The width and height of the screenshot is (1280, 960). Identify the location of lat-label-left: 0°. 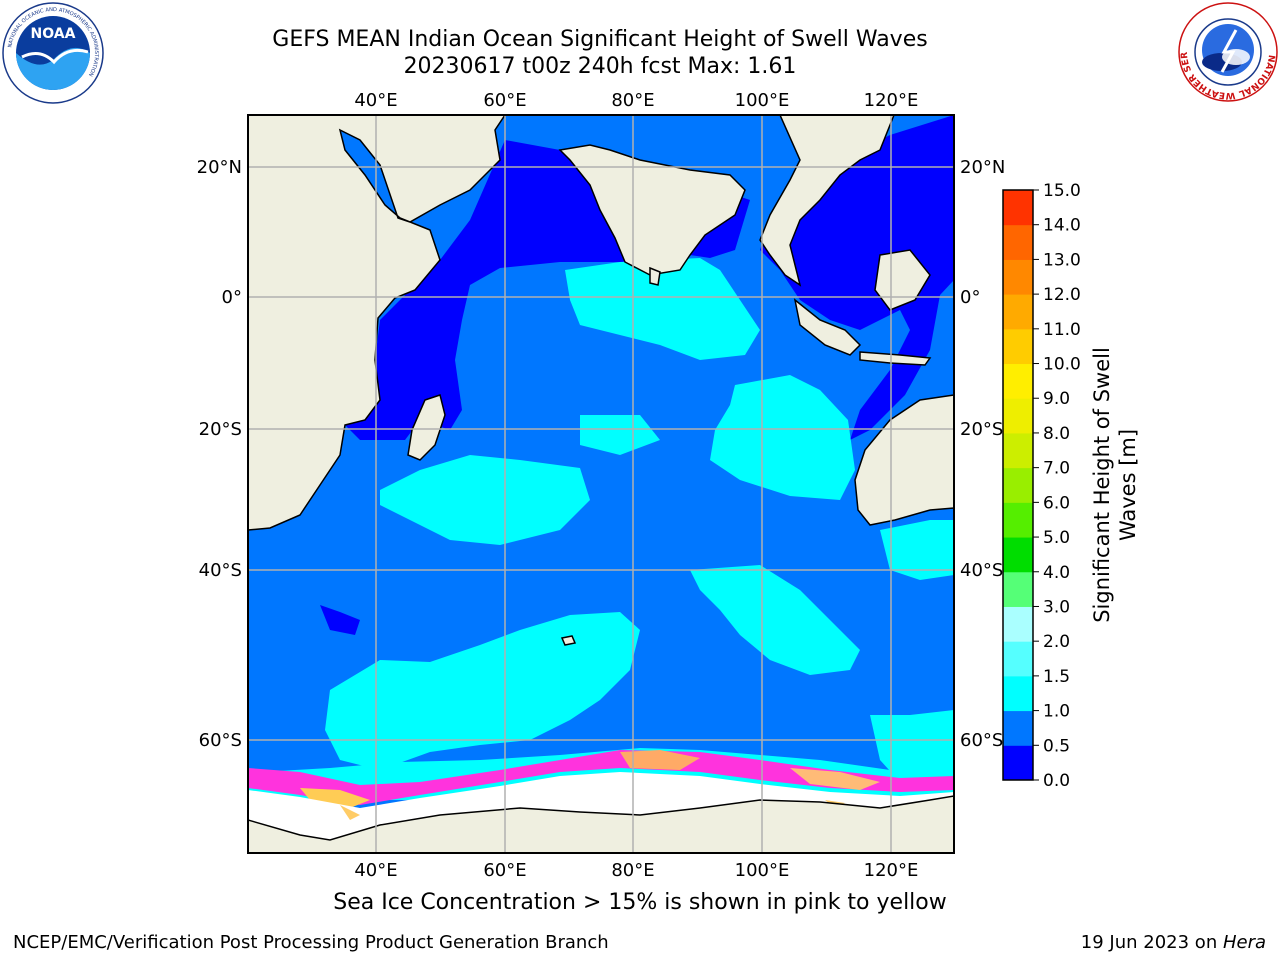
(232, 297).